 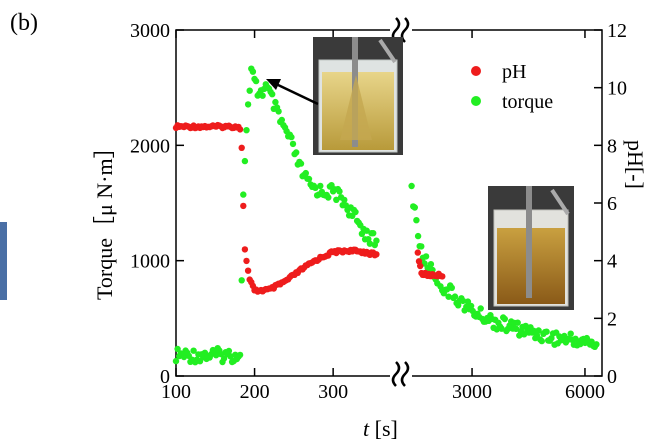 What do you see at coordinates (255, 392) in the screenshot?
I see `x-tick-label: 200` at bounding box center [255, 392].